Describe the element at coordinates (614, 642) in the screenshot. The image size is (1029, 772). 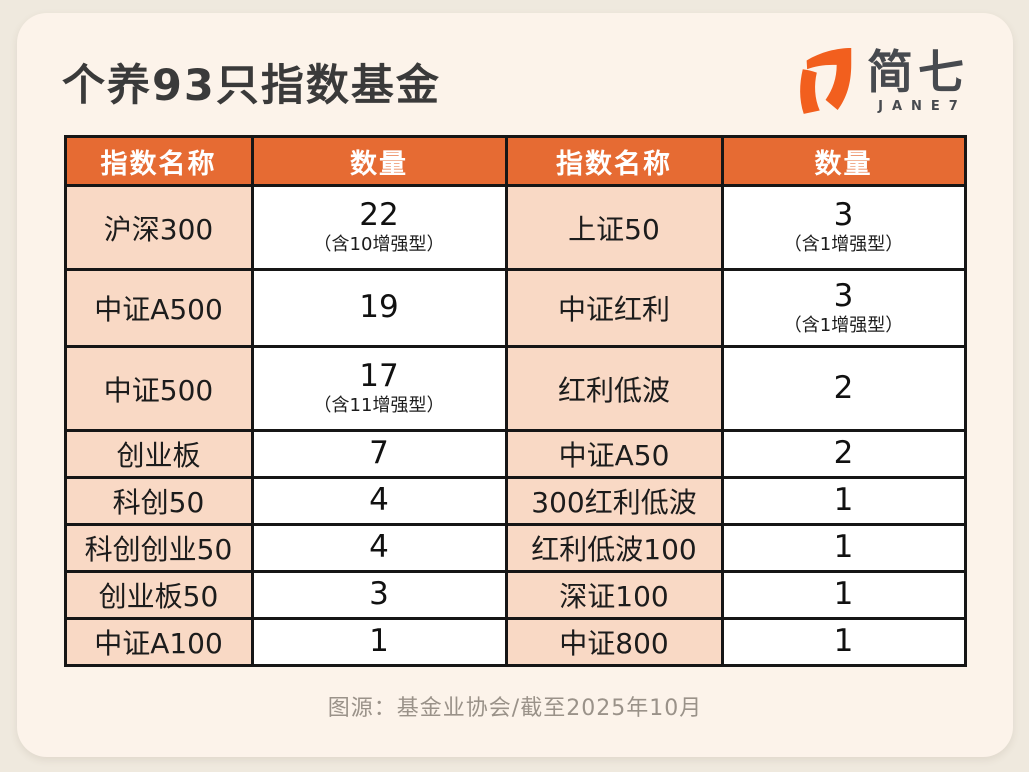
I see `index-name-cell: 中证800` at that location.